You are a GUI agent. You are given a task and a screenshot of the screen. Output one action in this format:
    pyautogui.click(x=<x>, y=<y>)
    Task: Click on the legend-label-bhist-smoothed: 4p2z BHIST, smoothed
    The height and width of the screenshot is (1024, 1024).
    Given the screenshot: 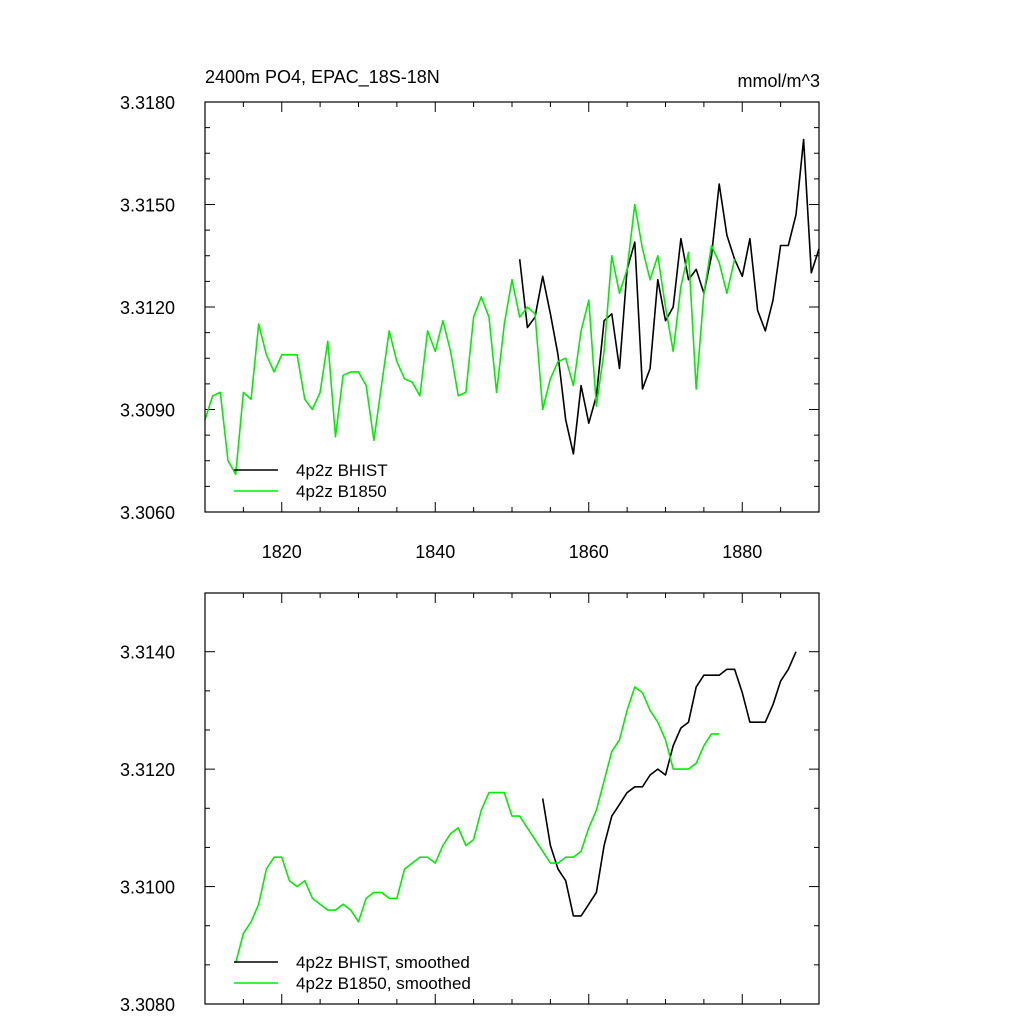 What is the action you would take?
    pyautogui.click(x=383, y=962)
    